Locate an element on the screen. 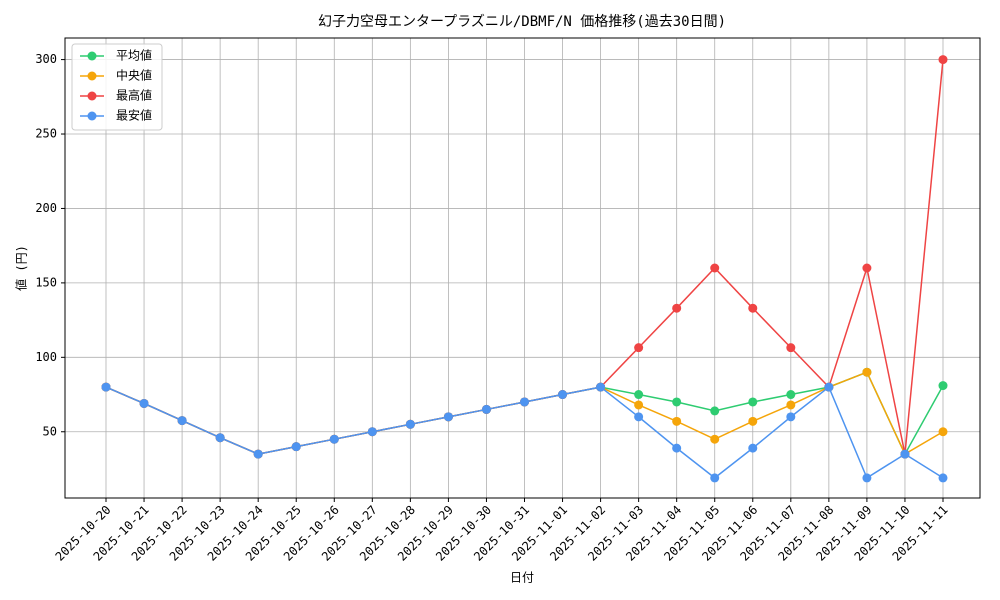  chart-title: 幻子力空母エンタープラズニル/DBMF/N 価格推移(過去30日間) is located at coordinates (522, 22).